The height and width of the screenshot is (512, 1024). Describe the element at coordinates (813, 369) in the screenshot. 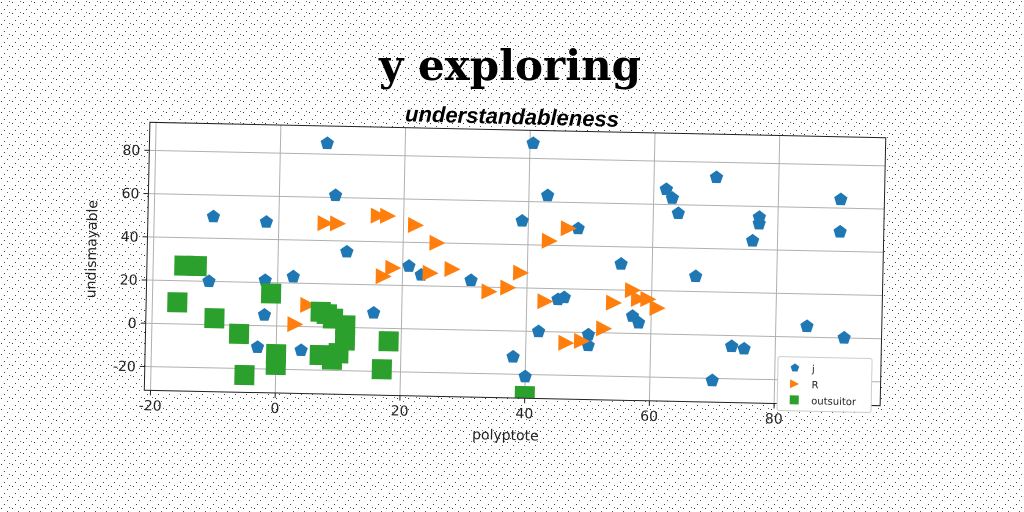

I see `legend-label-j: j` at that location.